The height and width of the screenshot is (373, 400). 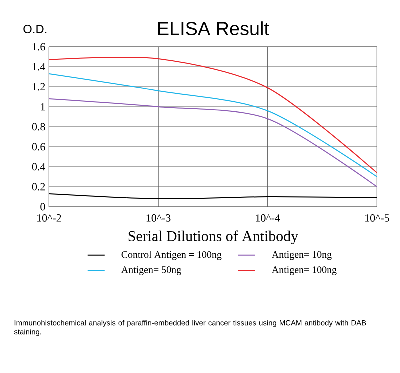 I want to click on x-tick-label: 10^-3, so click(x=158, y=218).